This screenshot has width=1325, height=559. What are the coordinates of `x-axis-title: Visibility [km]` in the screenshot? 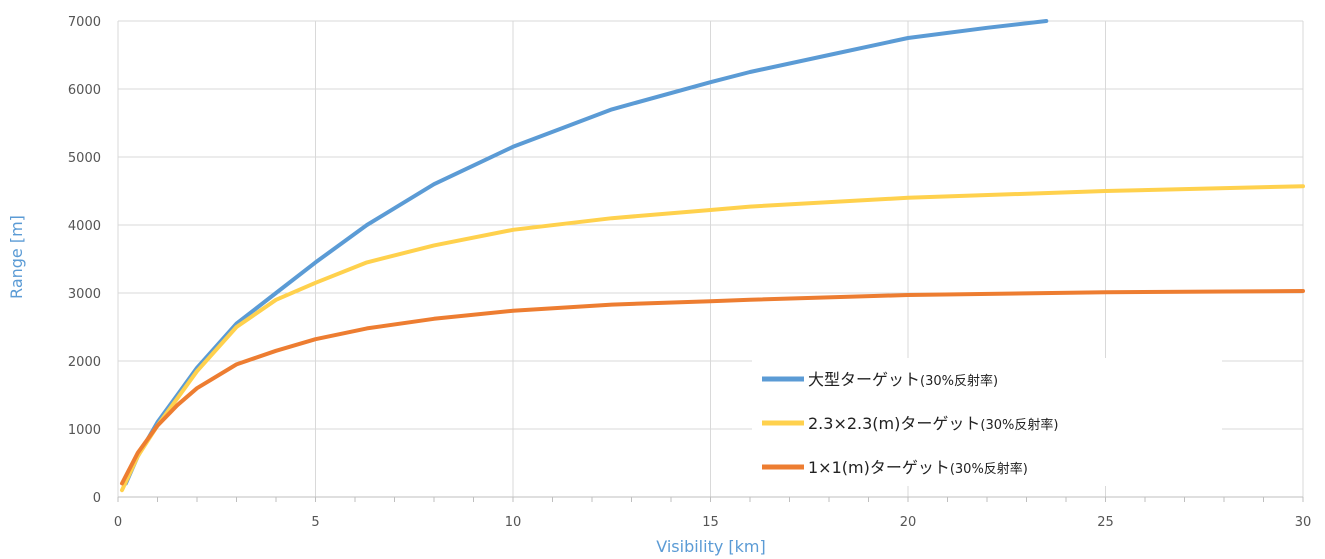 It's located at (710, 546).